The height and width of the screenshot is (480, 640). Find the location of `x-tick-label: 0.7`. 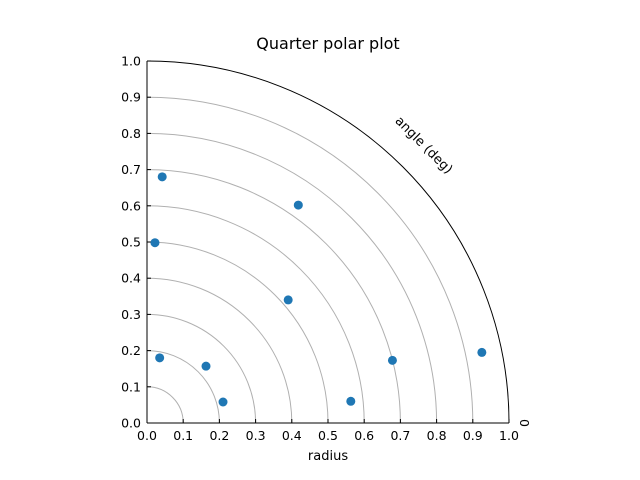

x-tick-label: 0.7 is located at coordinates (400, 435).